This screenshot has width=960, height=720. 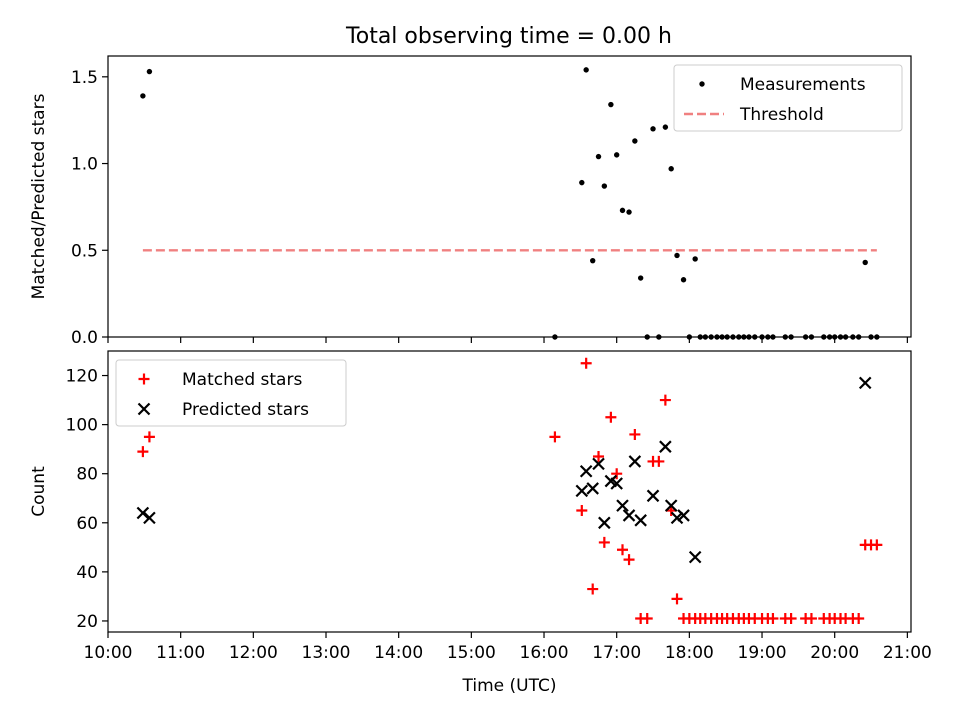 What do you see at coordinates (39, 491) in the screenshot?
I see `y-axis-label: Count` at bounding box center [39, 491].